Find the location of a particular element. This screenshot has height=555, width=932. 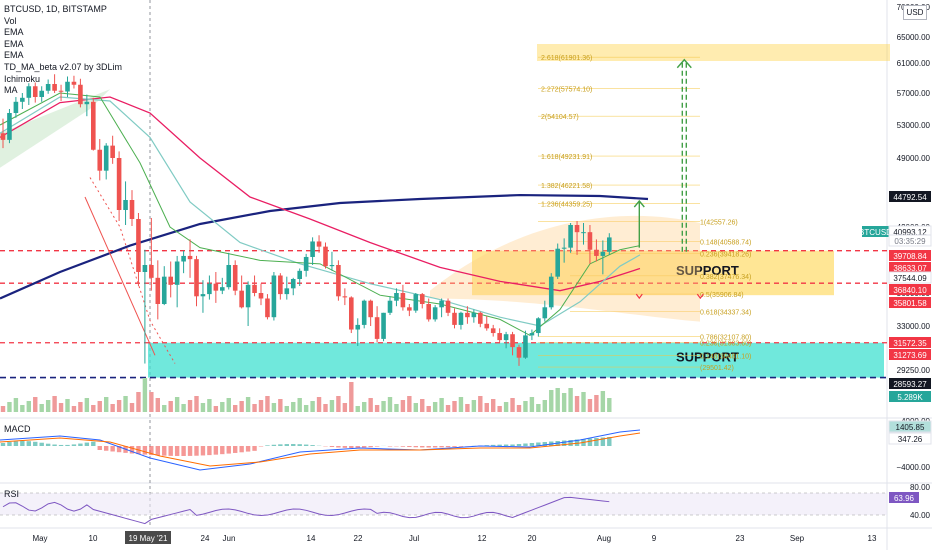

date-tick-label: May is located at coordinates (39, 538).